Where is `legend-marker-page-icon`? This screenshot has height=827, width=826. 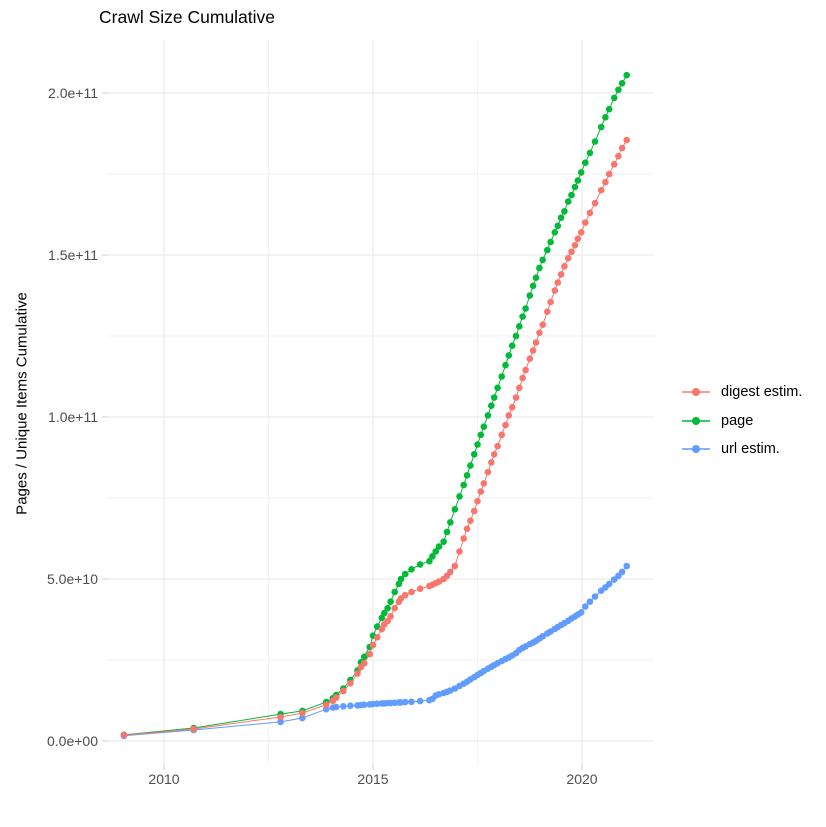
legend-marker-page-icon is located at coordinates (696, 420).